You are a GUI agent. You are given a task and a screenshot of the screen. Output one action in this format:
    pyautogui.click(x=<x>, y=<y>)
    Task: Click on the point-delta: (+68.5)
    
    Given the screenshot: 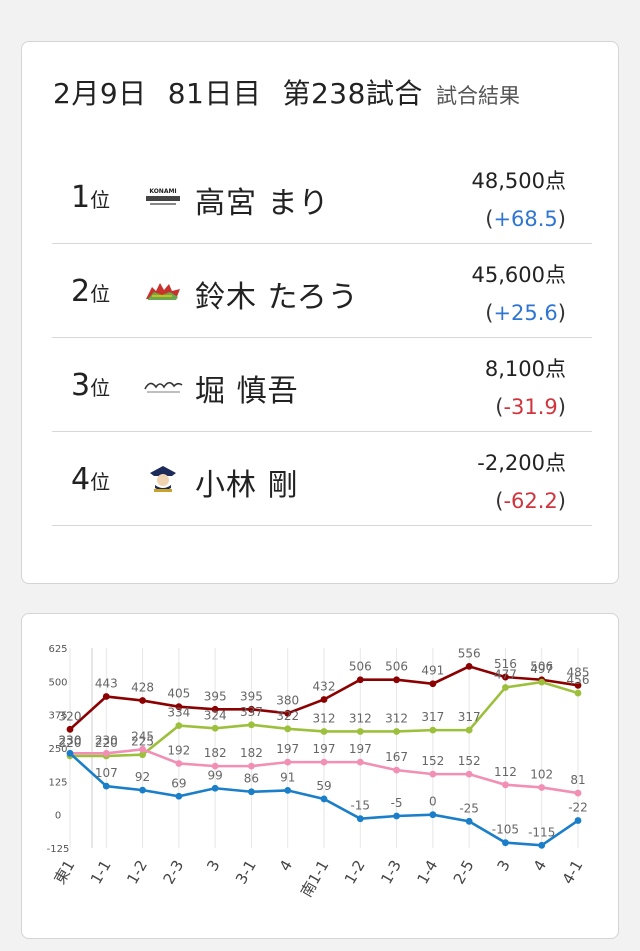 What is the action you would take?
    pyautogui.click(x=525, y=219)
    